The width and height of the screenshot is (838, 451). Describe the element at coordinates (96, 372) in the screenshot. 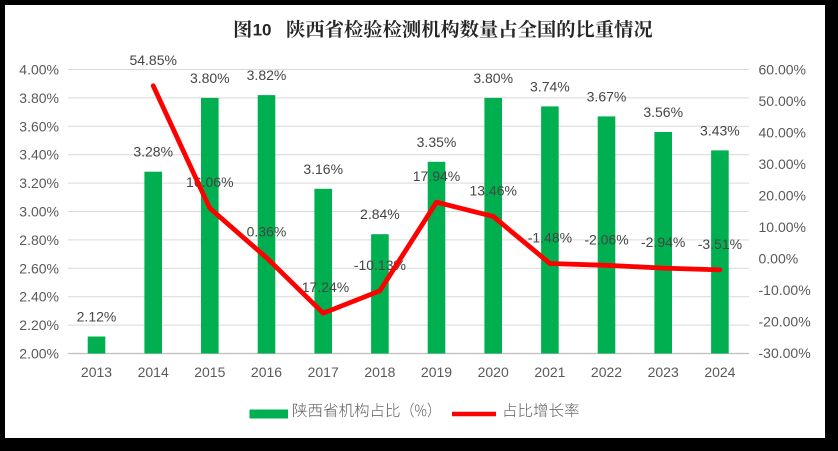

I see `svg-text: 2013` at that location.